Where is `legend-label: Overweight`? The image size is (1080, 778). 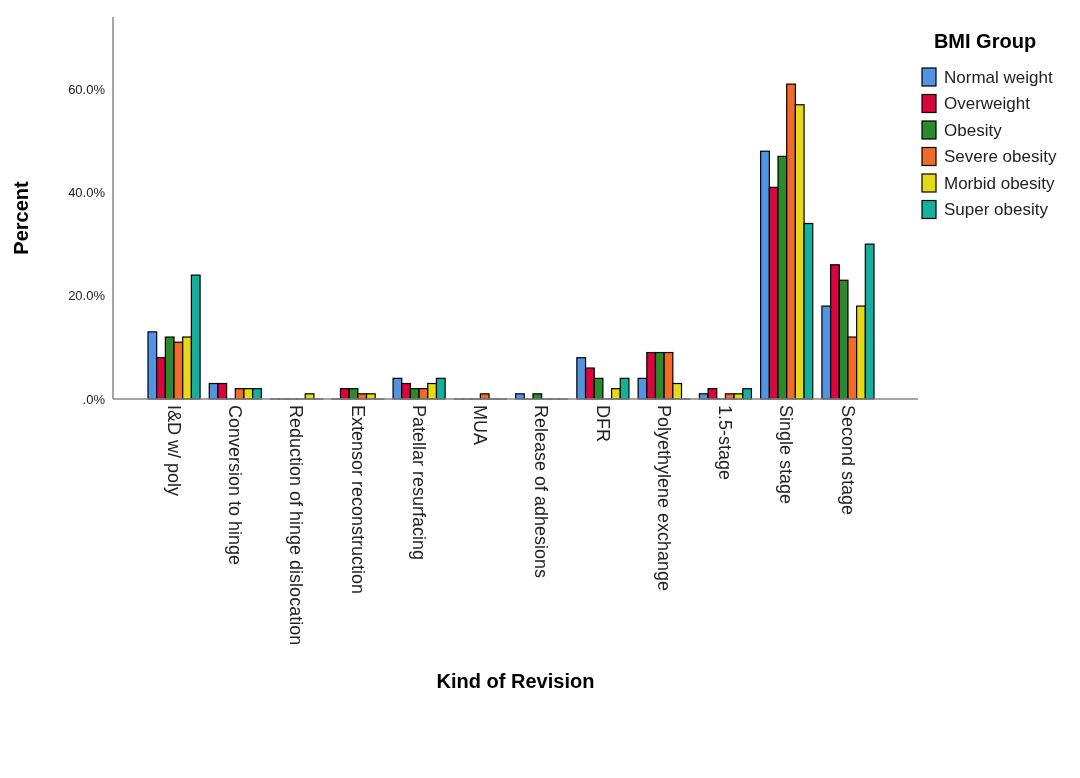 legend-label: Overweight is located at coordinates (987, 104).